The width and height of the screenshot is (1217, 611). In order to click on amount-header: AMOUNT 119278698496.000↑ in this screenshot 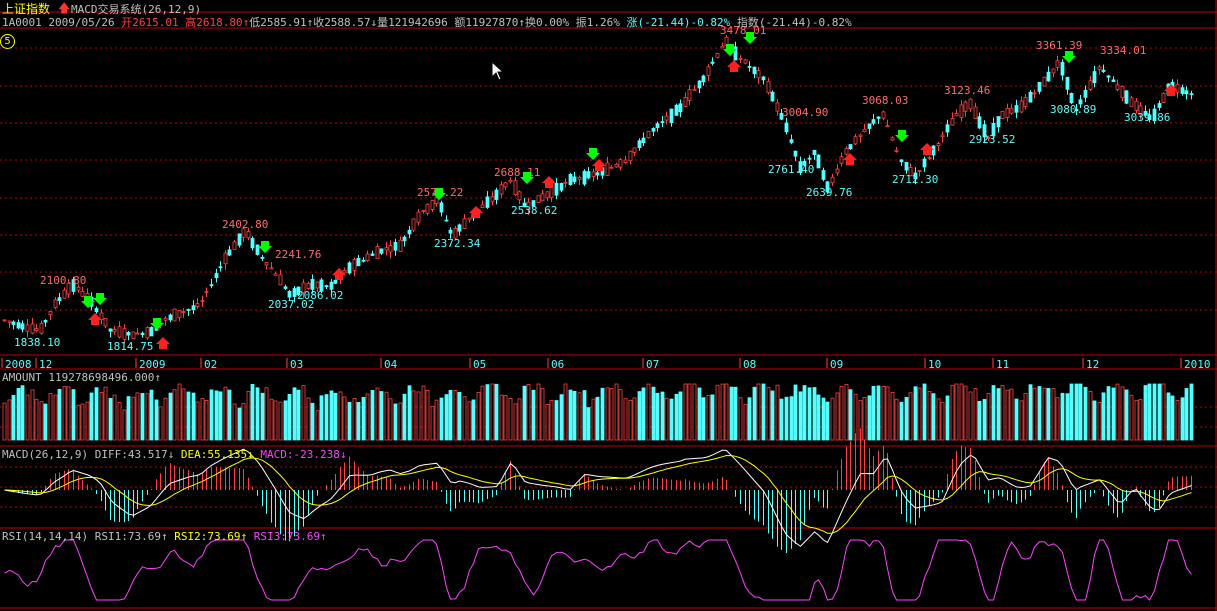, I will do `click(81, 377)`.